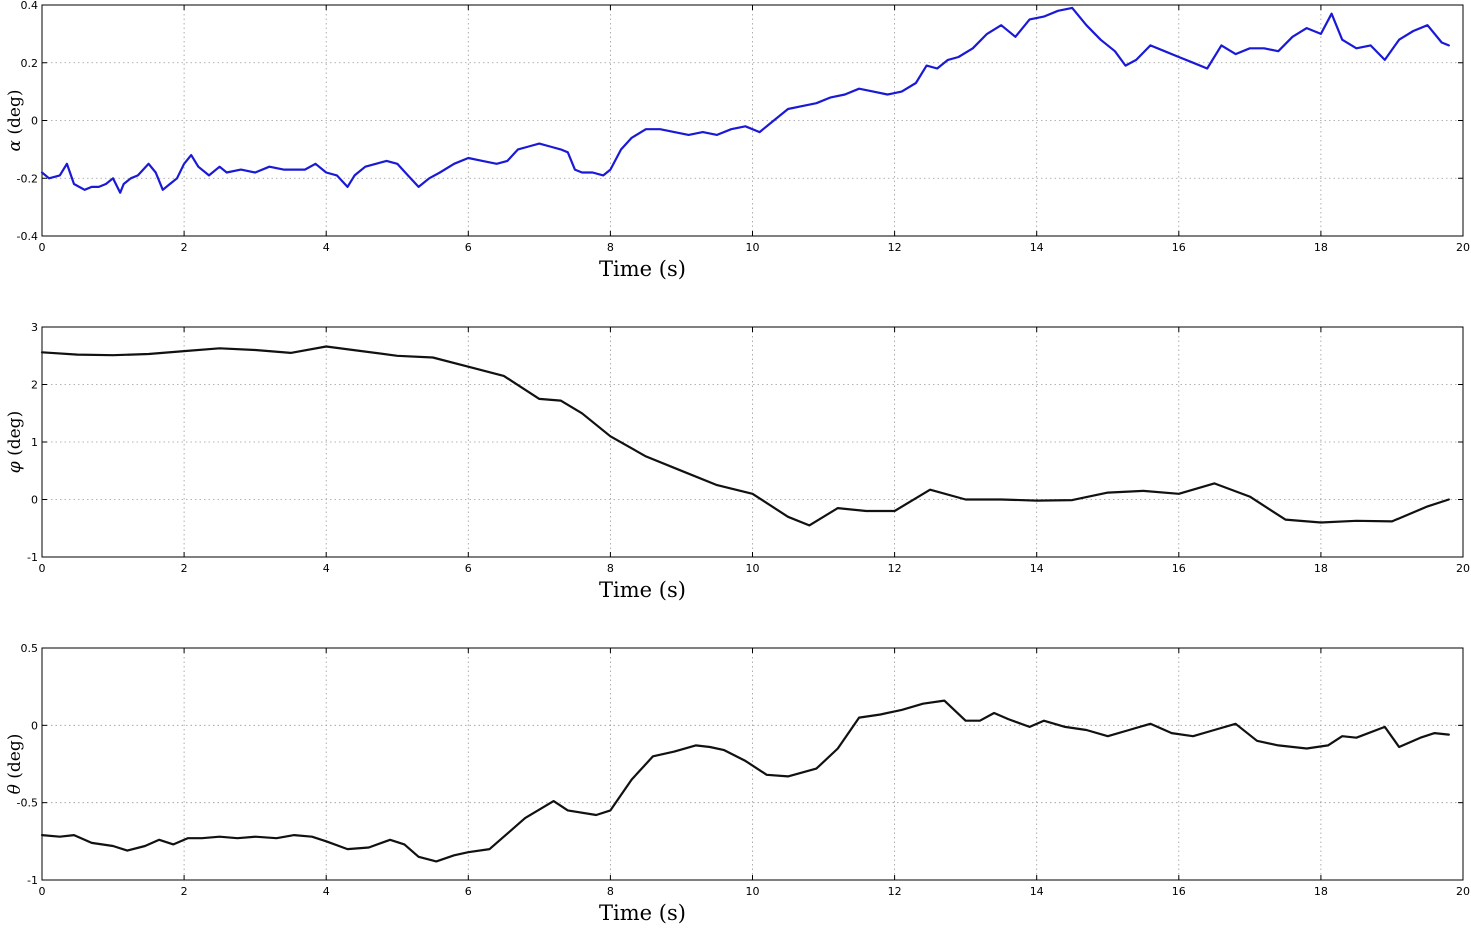 The image size is (1471, 928). I want to click on y-axis-label: φ (deg), so click(15, 442).